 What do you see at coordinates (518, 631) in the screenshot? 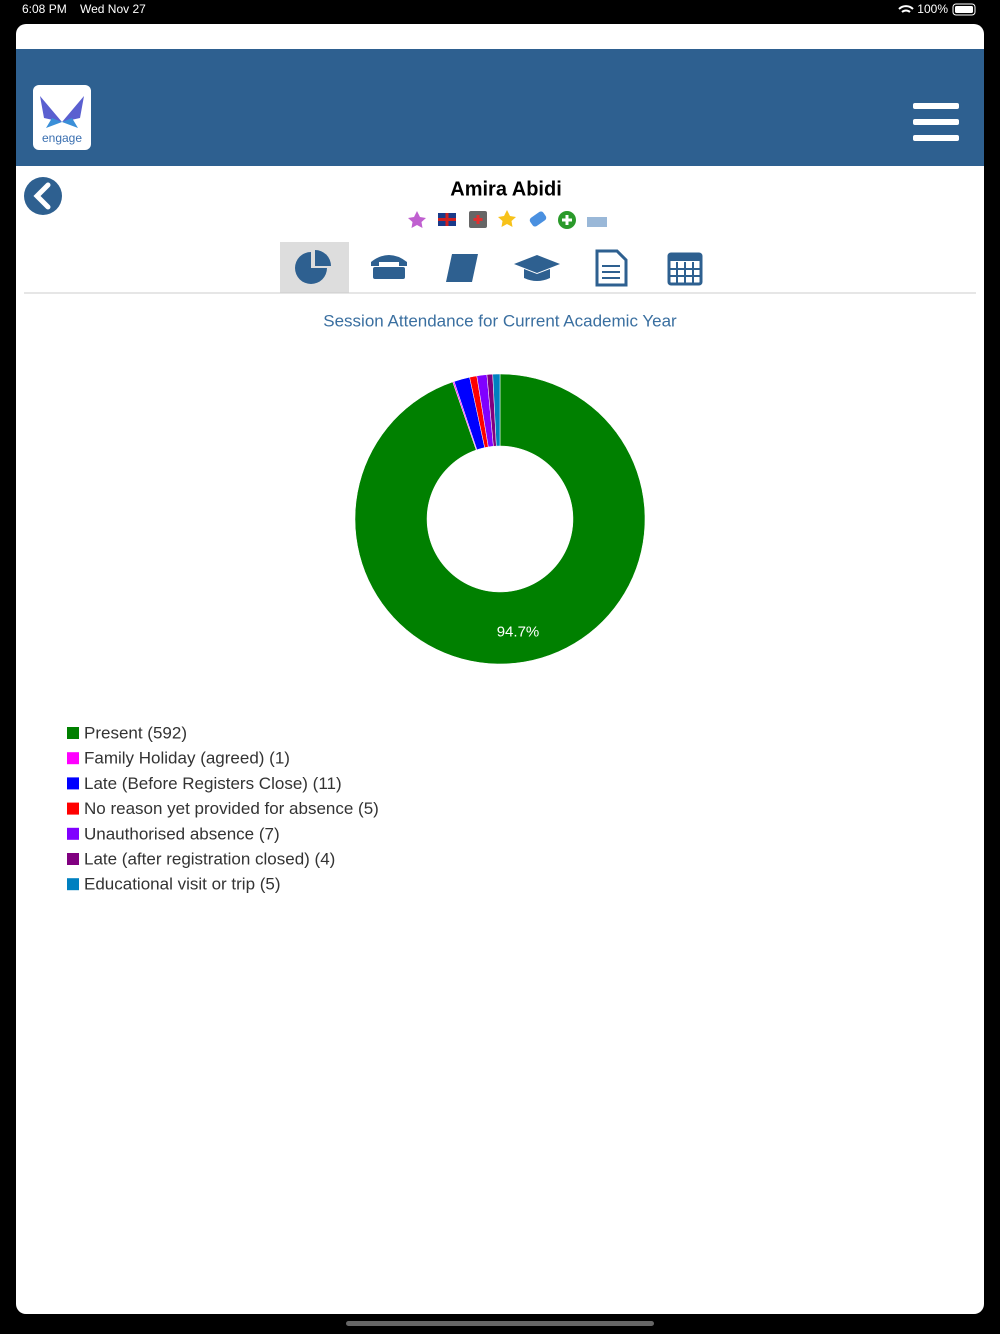
I see `data-label: 94.7%` at bounding box center [518, 631].